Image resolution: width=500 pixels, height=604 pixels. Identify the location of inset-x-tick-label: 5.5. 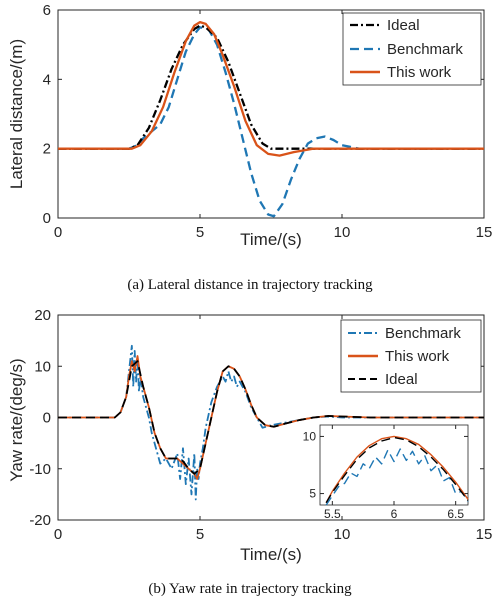
(332, 514).